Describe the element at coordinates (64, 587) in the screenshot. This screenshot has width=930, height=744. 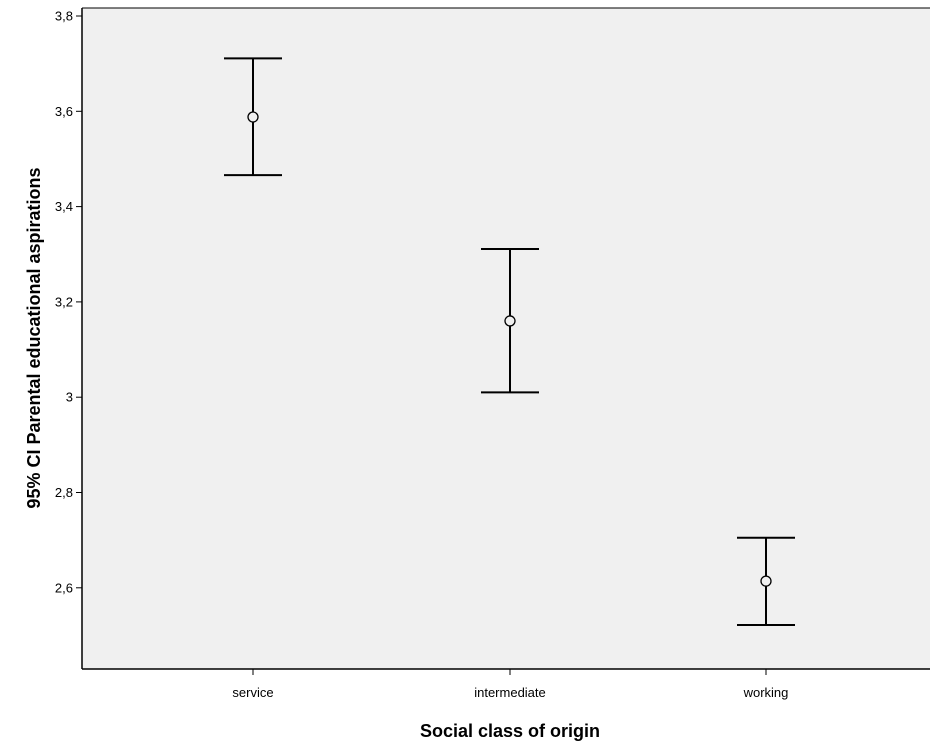
I see `y-tick-label: 2,6` at that location.